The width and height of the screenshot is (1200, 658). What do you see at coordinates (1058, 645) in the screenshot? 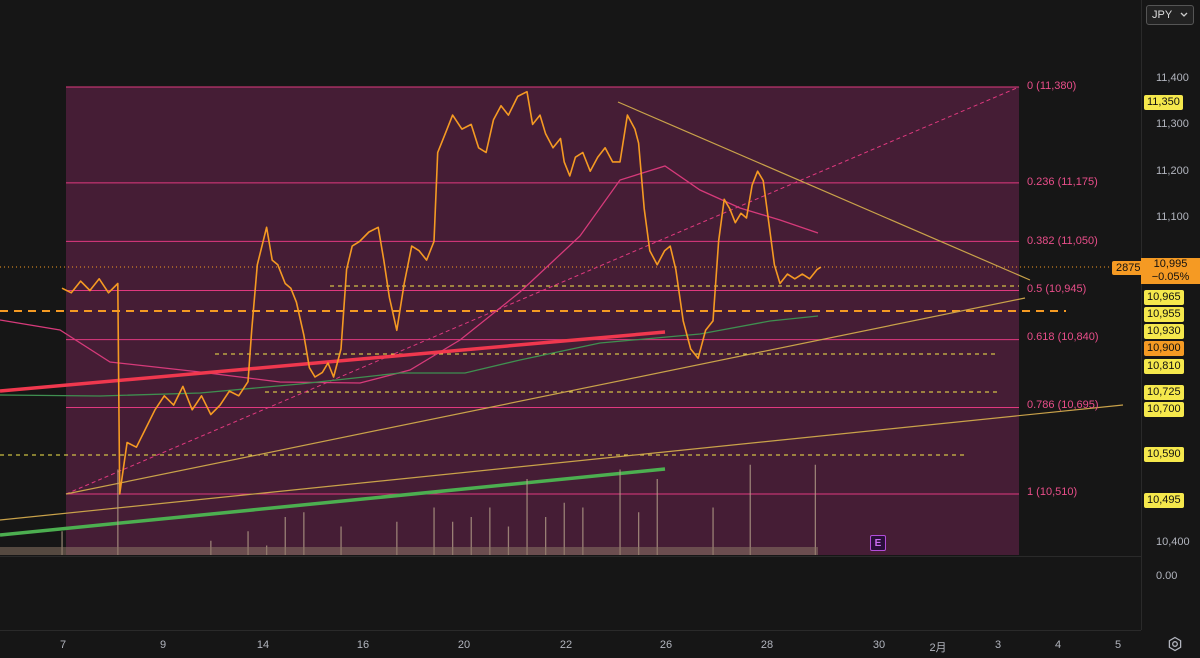
I see `time-tick: 4` at bounding box center [1058, 645].